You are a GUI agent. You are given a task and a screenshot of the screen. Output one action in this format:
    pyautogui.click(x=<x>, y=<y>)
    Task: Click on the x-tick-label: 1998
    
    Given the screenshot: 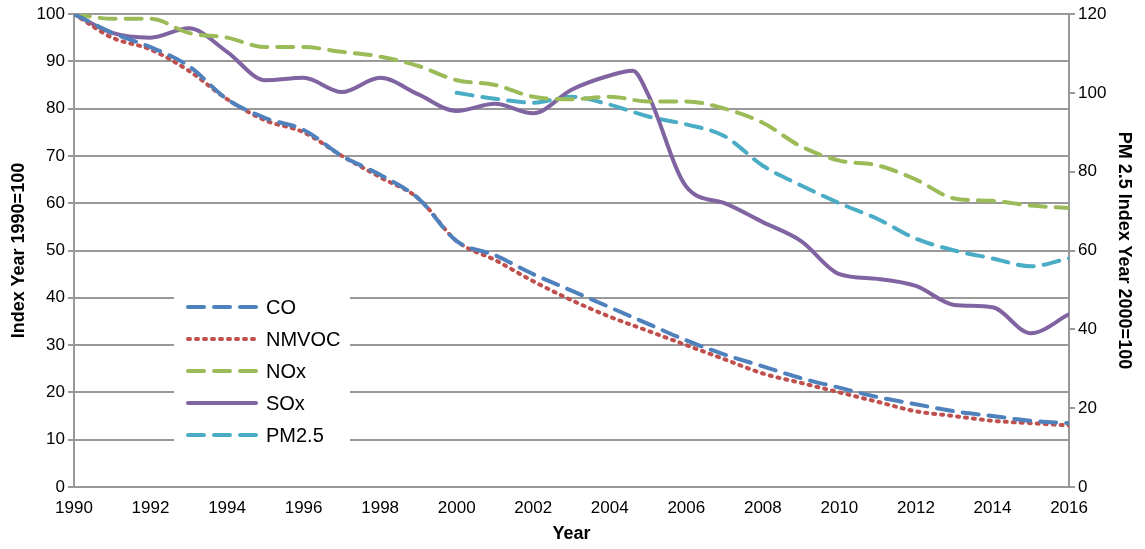 What is the action you would take?
    pyautogui.click(x=380, y=507)
    